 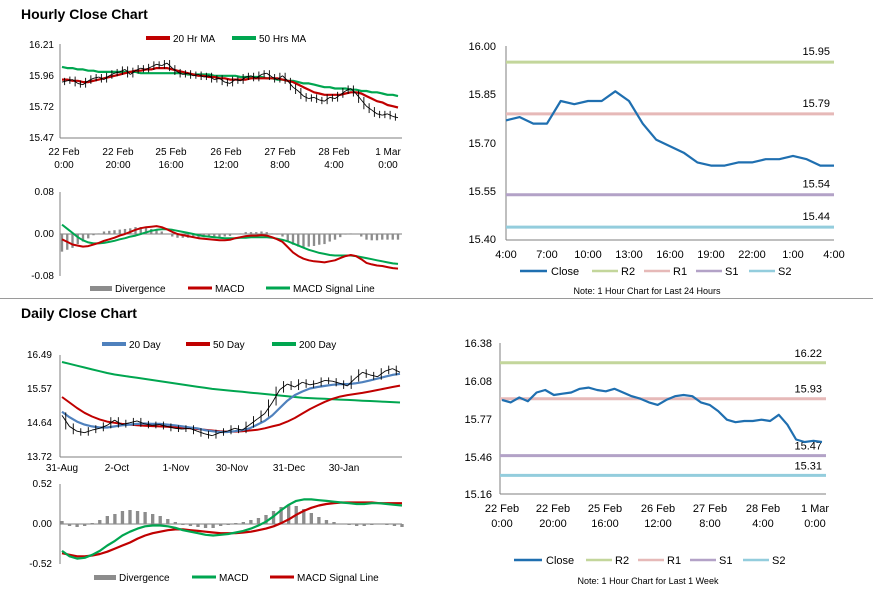 I want to click on daily-price-x-ticks: 31-Aug 2-Oct 1-Nov 30-Nov 31-Dec 30-Jan, so click(x=202, y=468).